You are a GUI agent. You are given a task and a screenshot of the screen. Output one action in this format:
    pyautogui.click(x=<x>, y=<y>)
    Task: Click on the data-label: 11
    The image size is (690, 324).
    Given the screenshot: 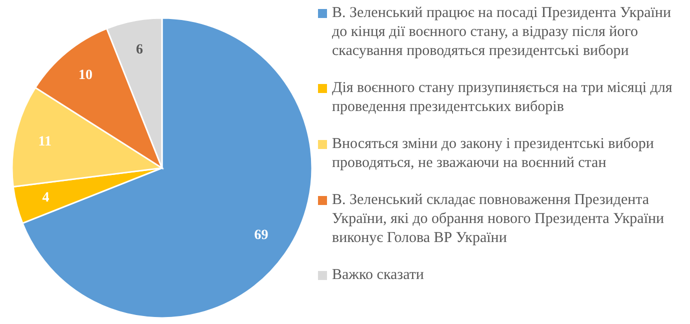 What is the action you would take?
    pyautogui.click(x=45, y=142)
    